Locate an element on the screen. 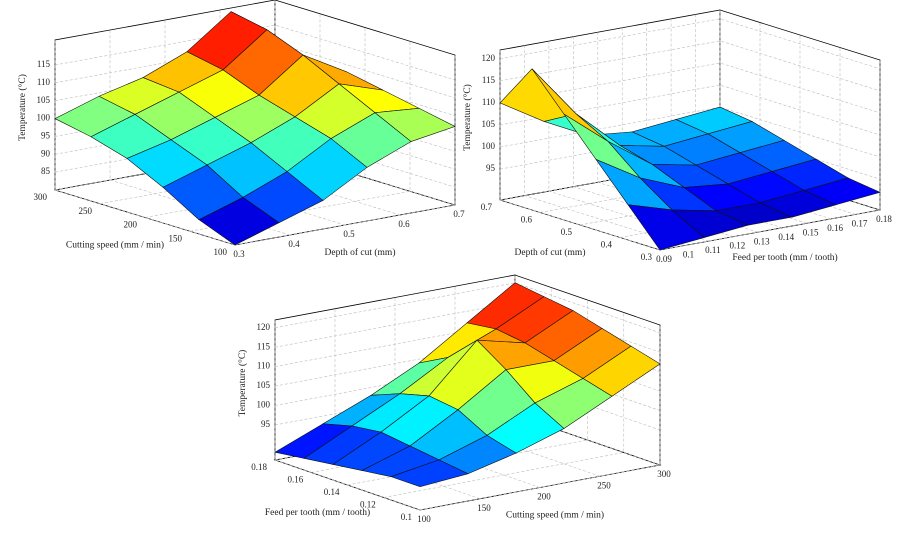 The image size is (917, 541). x-tick-label: 0.13 is located at coordinates (762, 241).